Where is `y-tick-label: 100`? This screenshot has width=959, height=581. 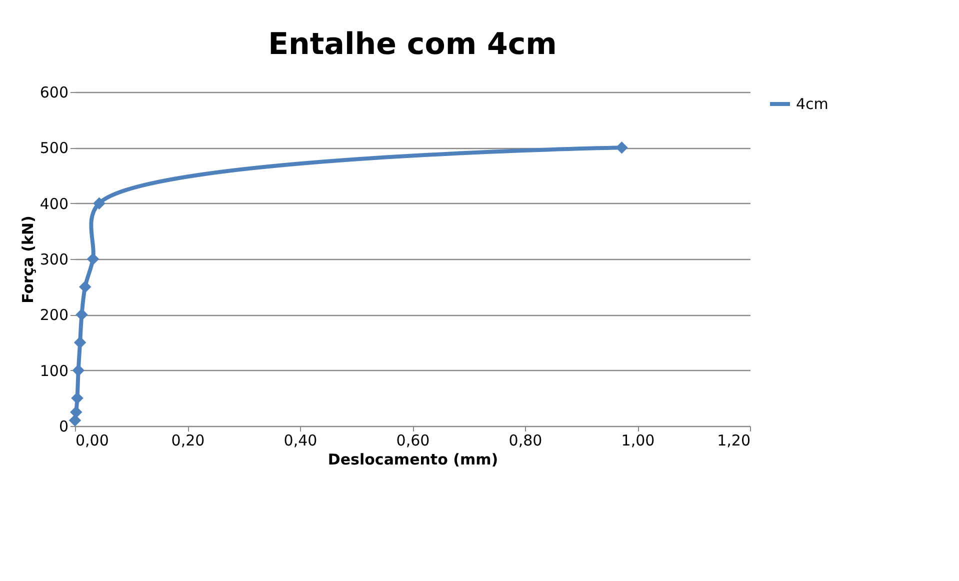 y-tick-label: 100 is located at coordinates (54, 371).